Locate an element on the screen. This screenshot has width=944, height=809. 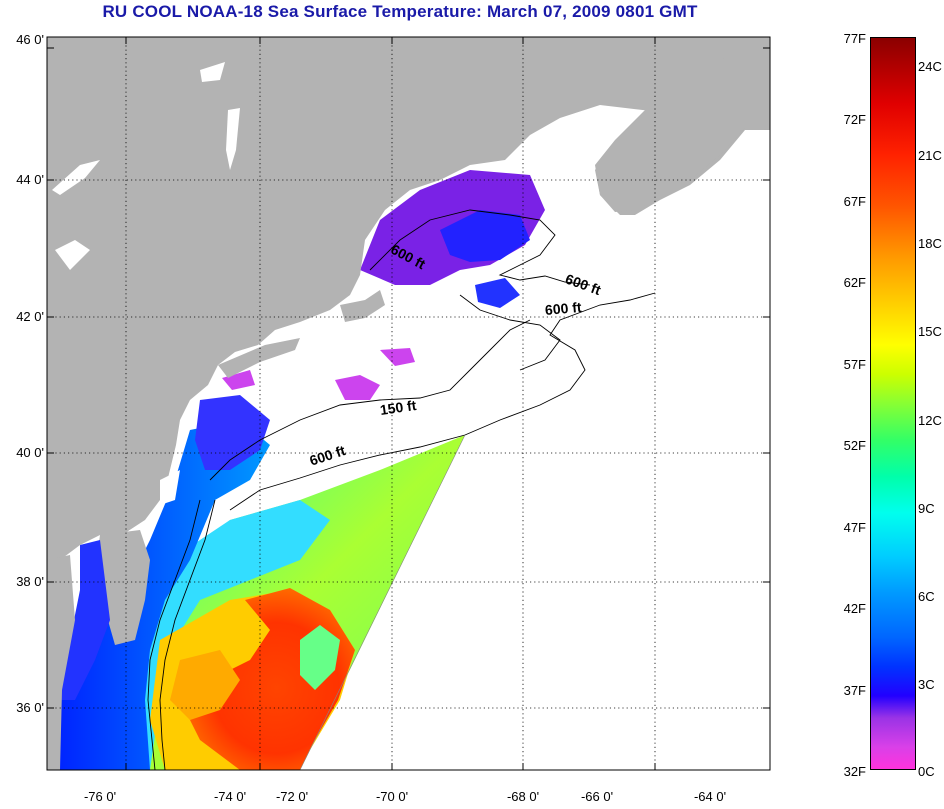
colorbar-c-12: 12C is located at coordinates (930, 420).